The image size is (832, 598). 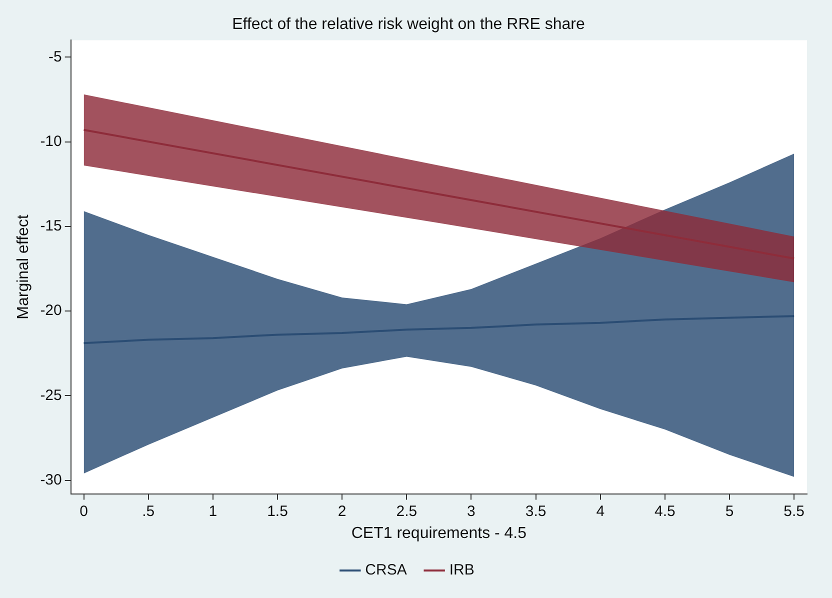 I want to click on x-tick-label: 1, so click(x=213, y=511).